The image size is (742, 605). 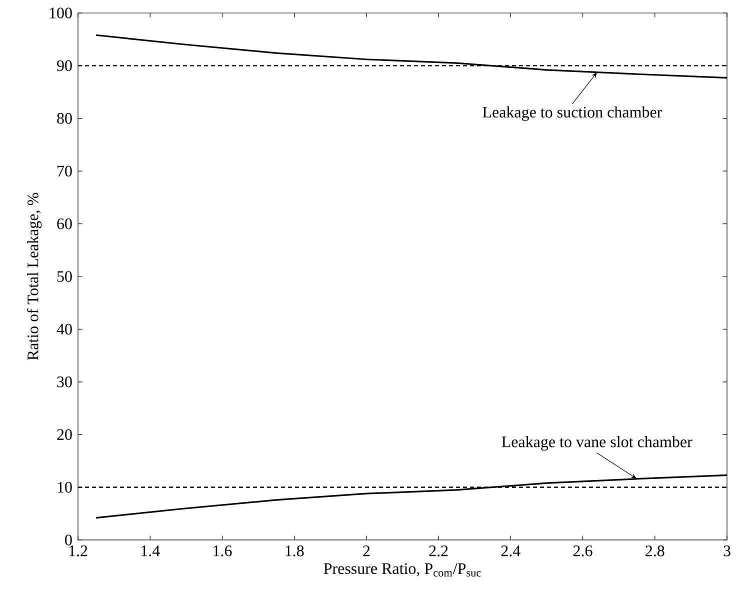 What do you see at coordinates (510, 551) in the screenshot?
I see `x-tick-label: 2.4` at bounding box center [510, 551].